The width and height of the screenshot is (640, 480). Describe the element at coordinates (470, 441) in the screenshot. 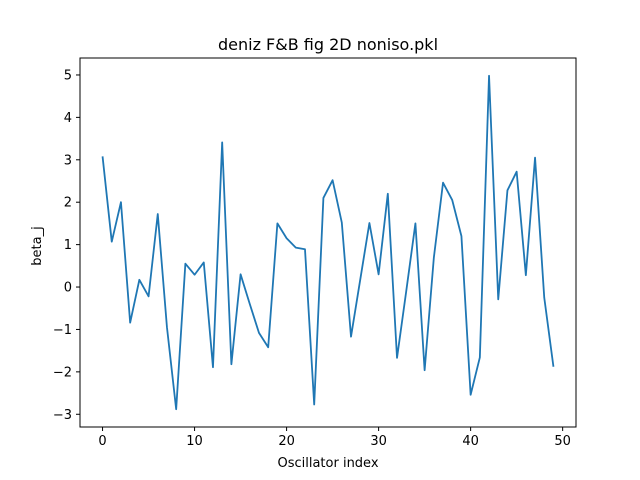

I see `x-tick-label: 40` at that location.